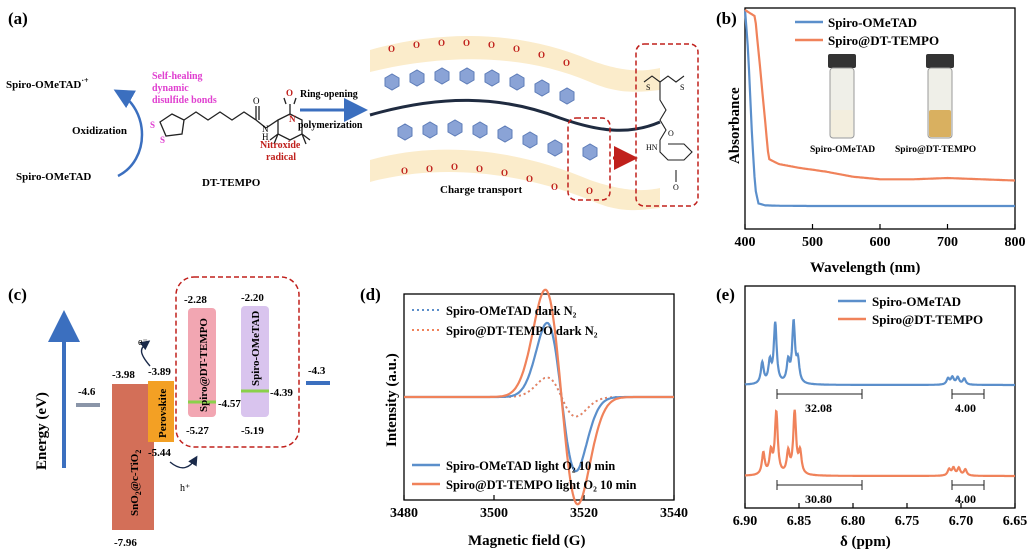 Image resolution: width=1036 pixels, height=554 pixels. What do you see at coordinates (842, 123) in the screenshot?
I see `vial-liquid` at bounding box center [842, 123].